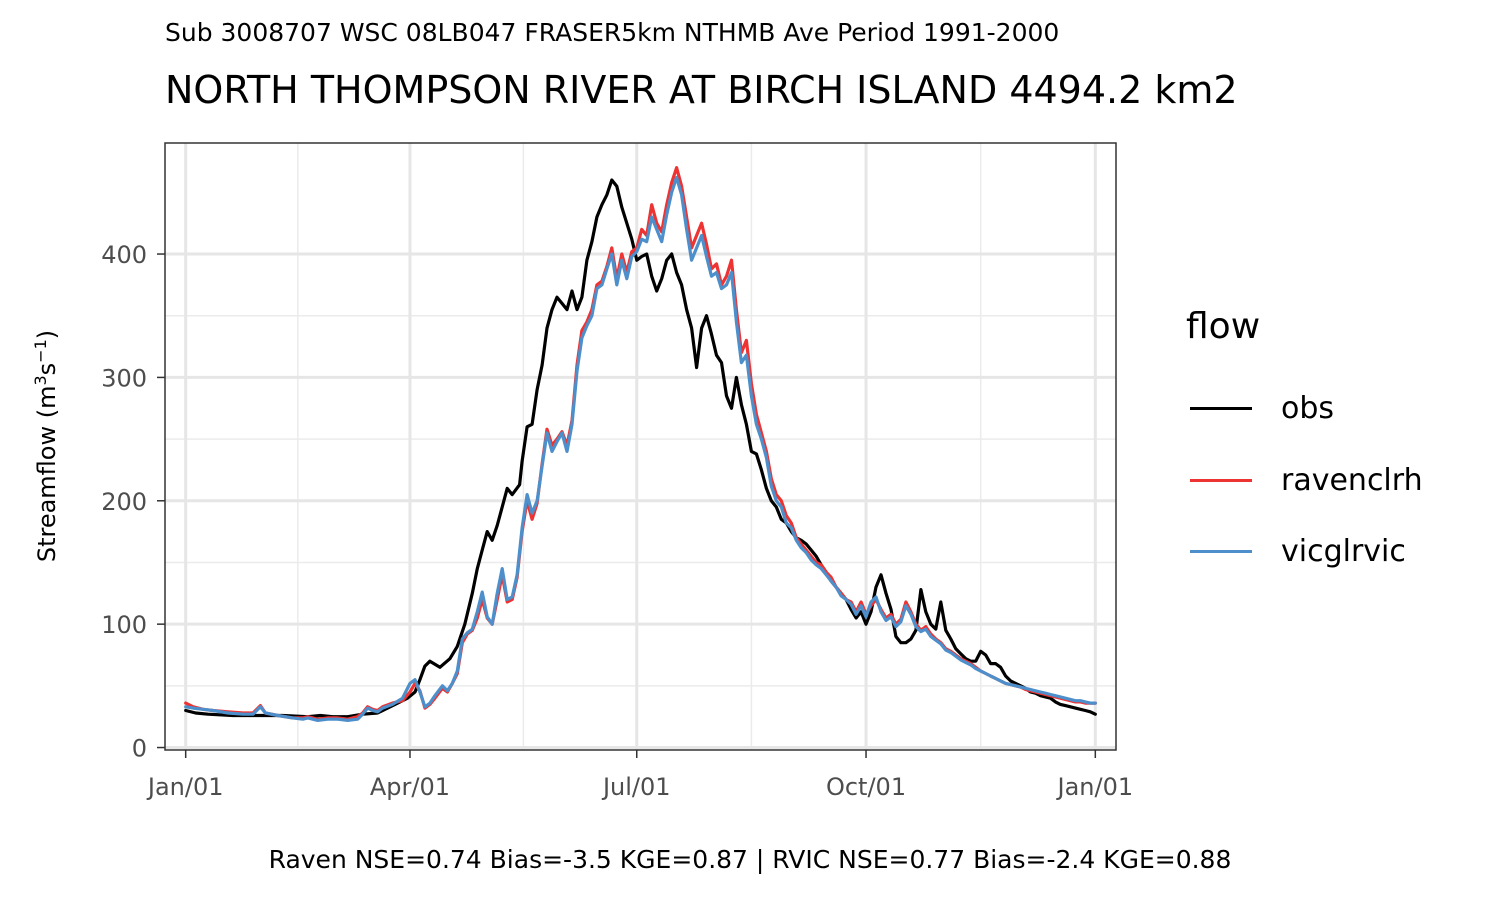 The width and height of the screenshot is (1500, 900). I want to click on legend-key-ravenclrh, so click(1221, 480).